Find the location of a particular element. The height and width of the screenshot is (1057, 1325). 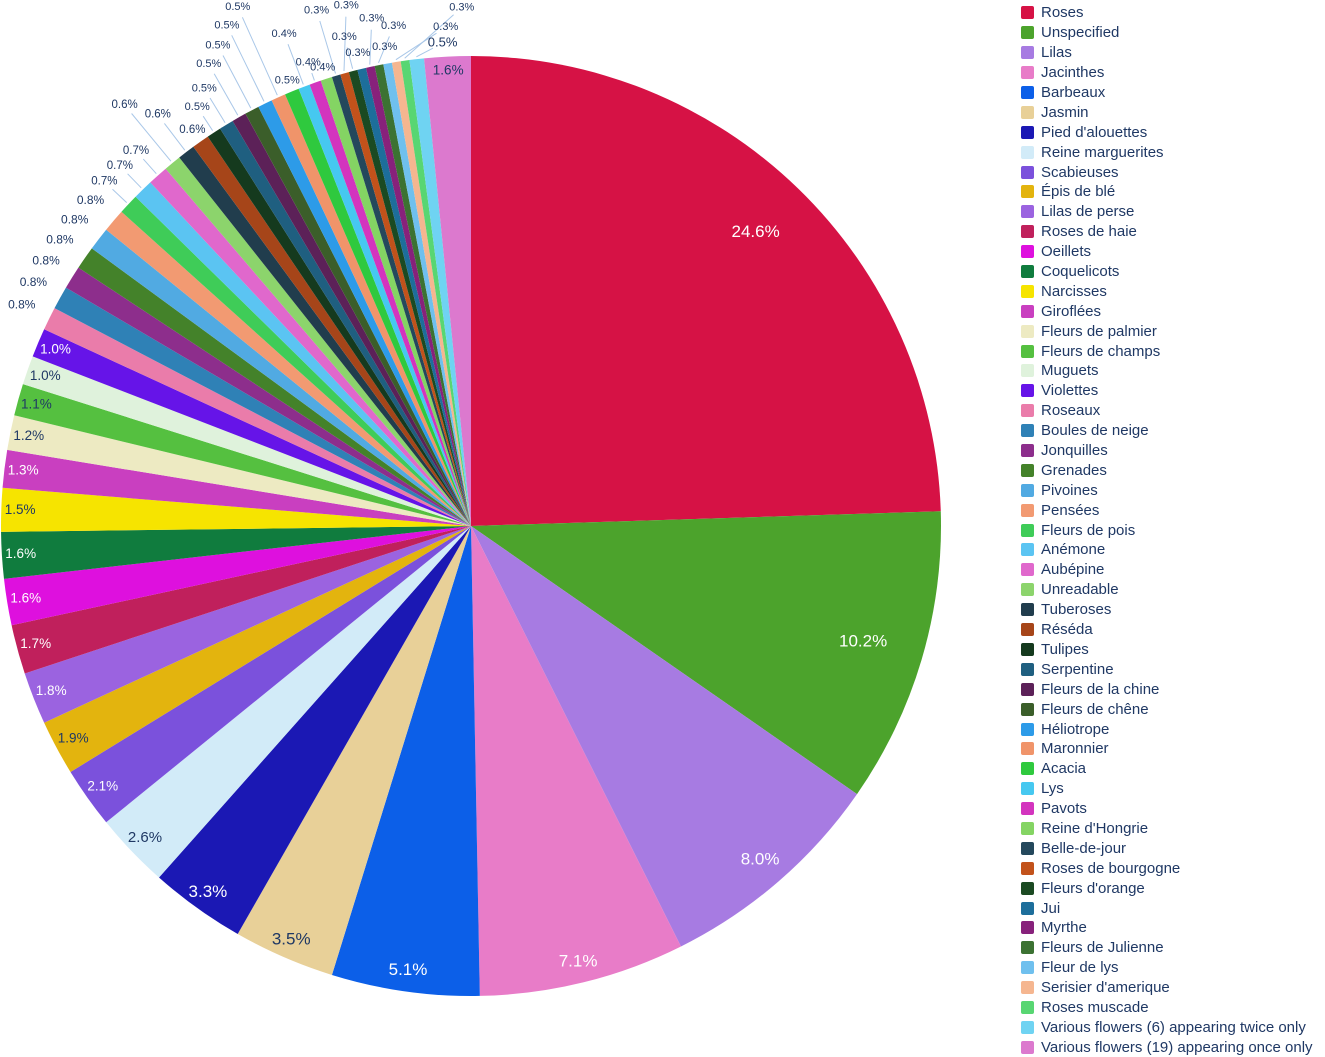

pie-slice-jonquilles is located at coordinates (268, 396).